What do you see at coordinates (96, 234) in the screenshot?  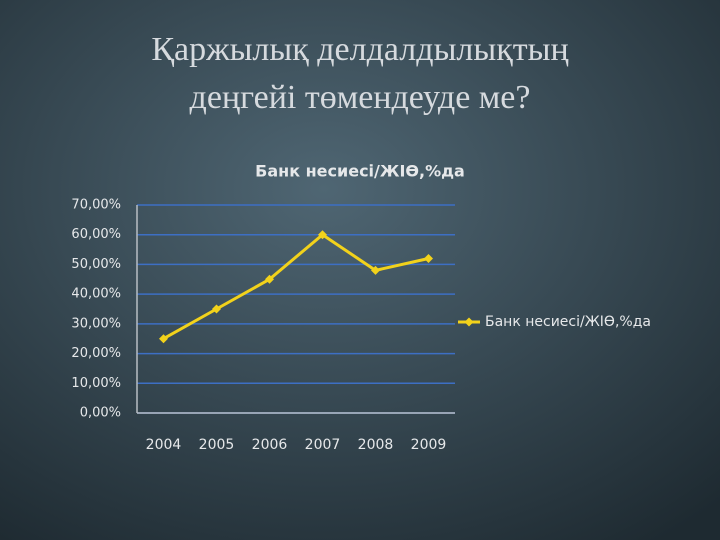 I see `y-tick-label: 60,00%` at bounding box center [96, 234].